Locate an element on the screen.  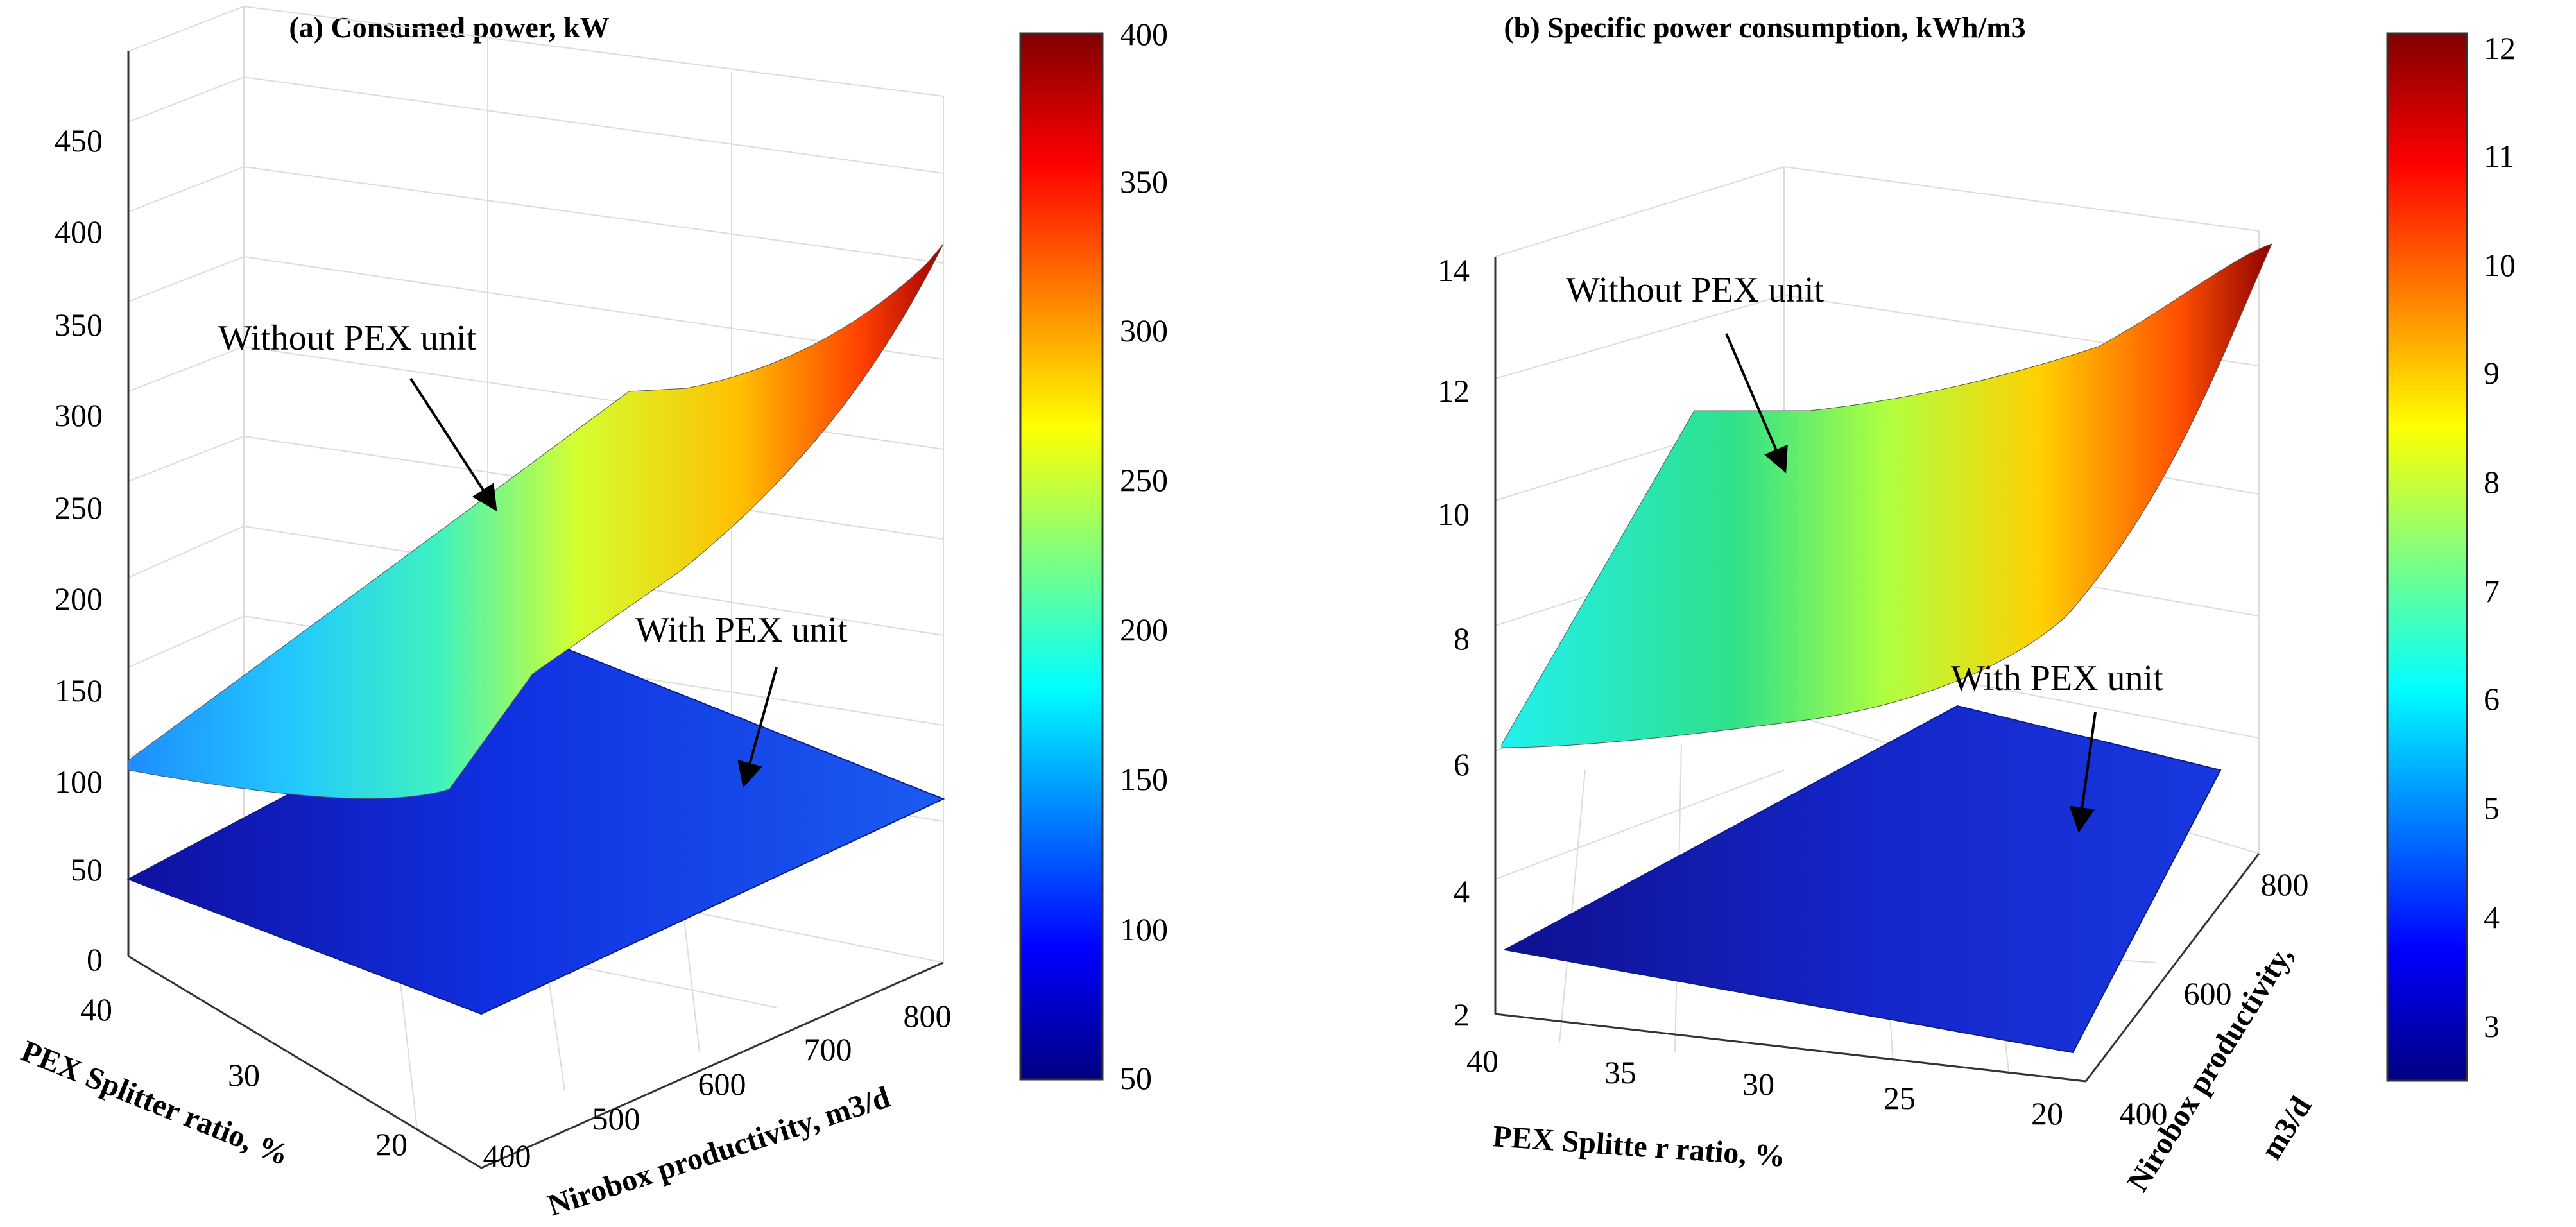
colorbar-tick: 100 is located at coordinates (1144, 929).